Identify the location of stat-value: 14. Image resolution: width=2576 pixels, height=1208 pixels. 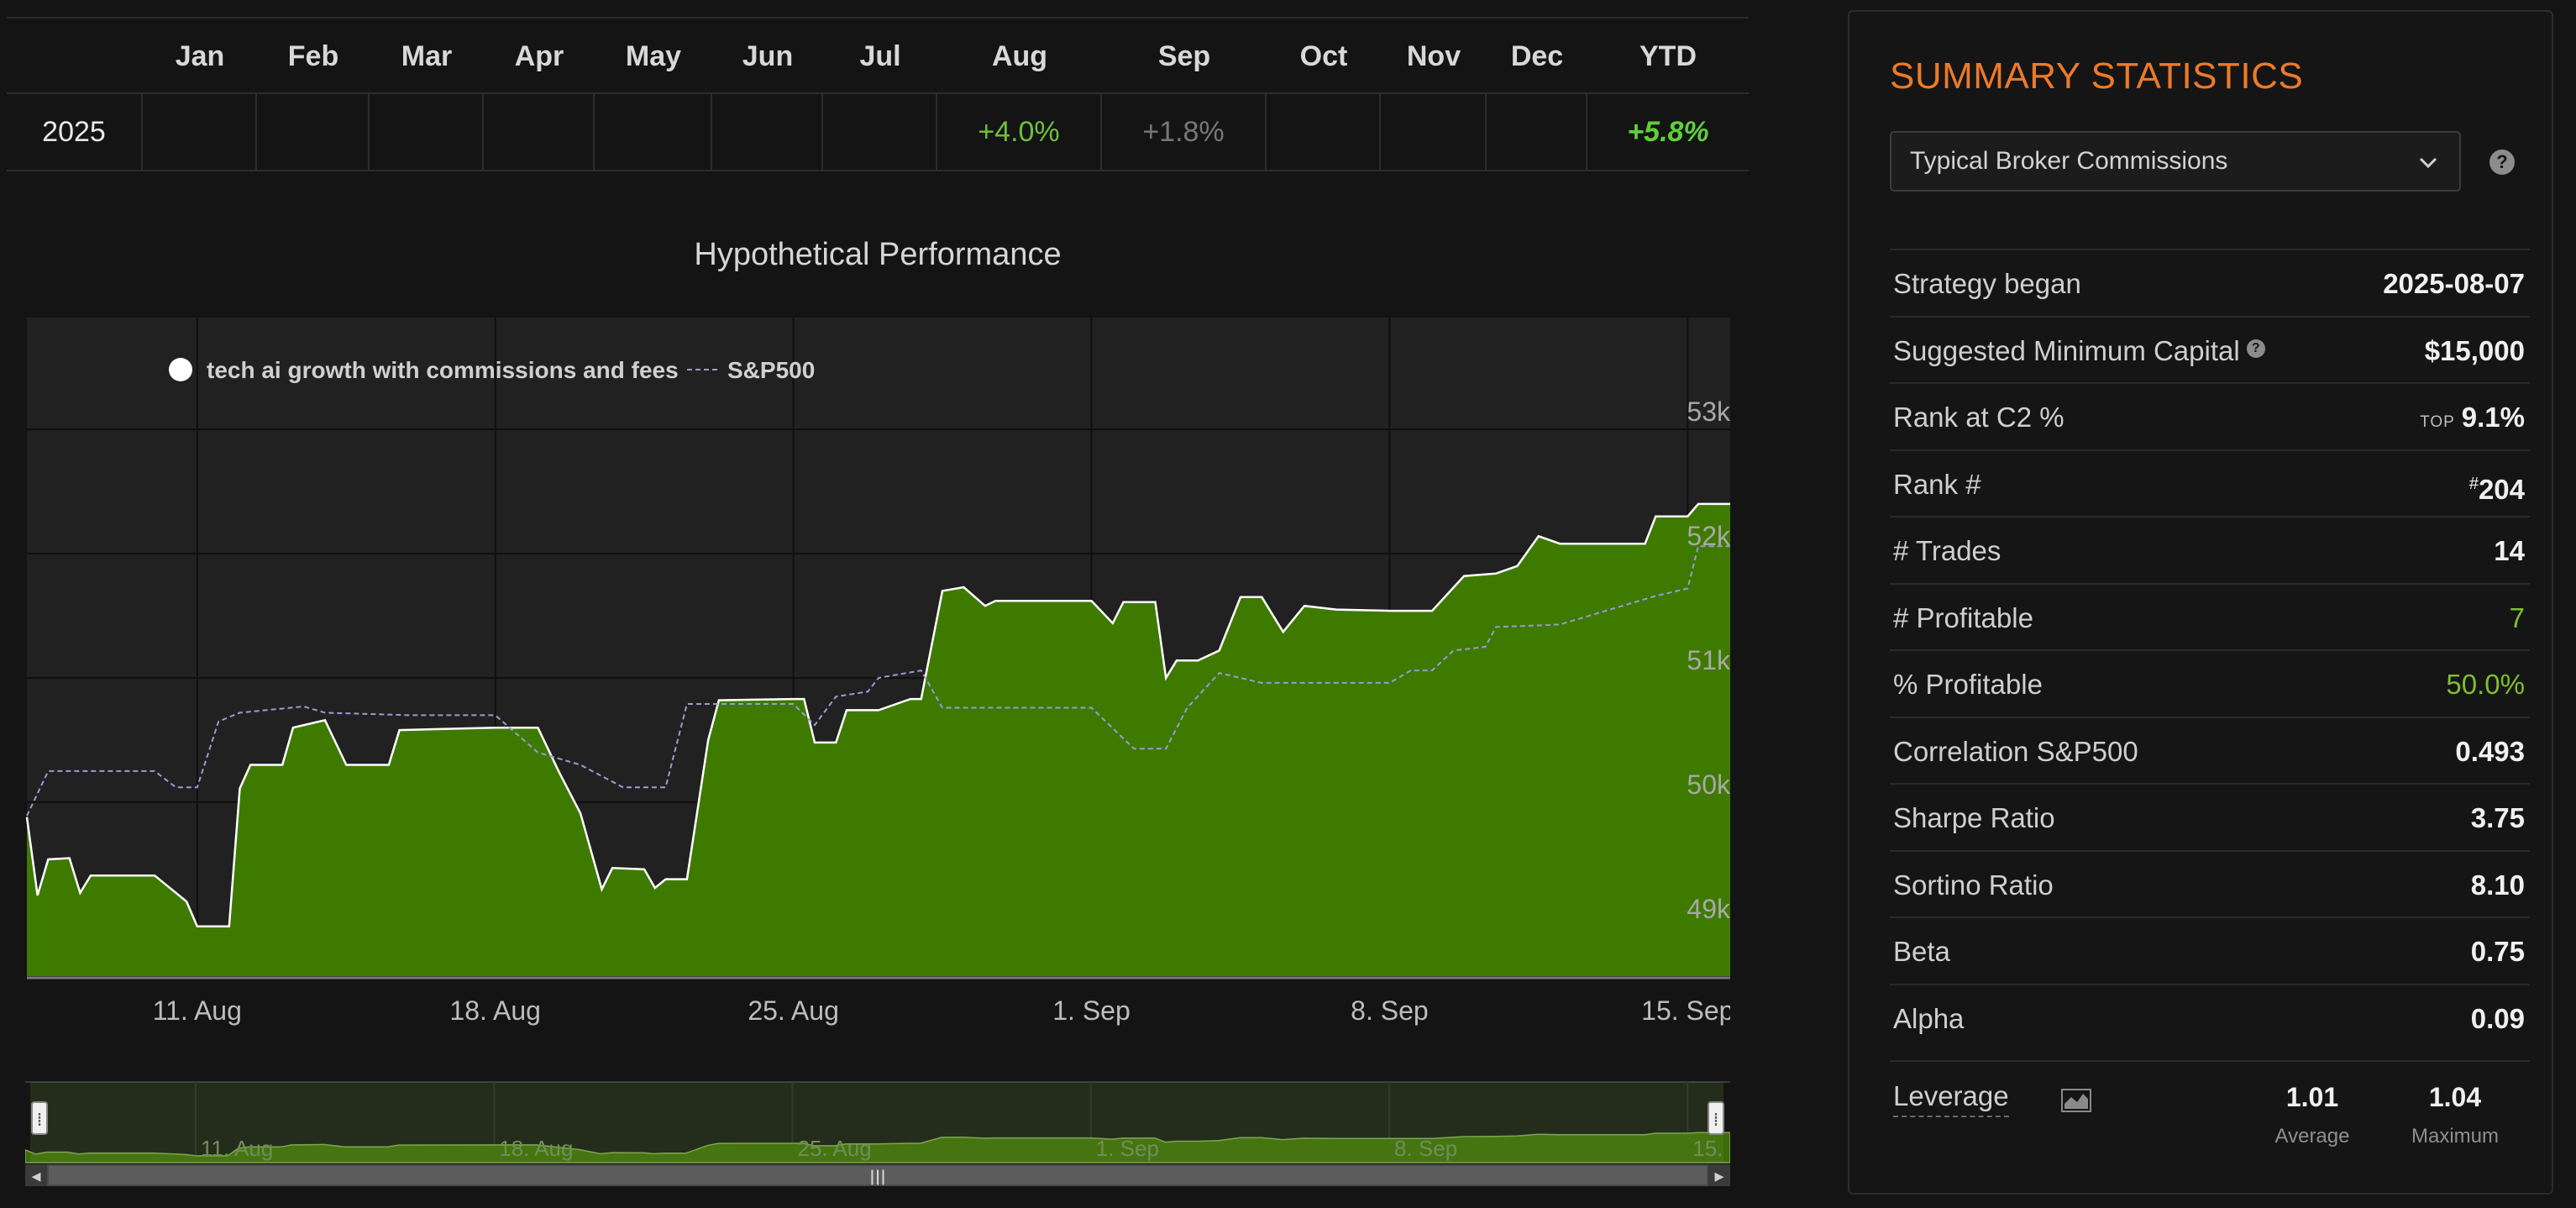
(2509, 550).